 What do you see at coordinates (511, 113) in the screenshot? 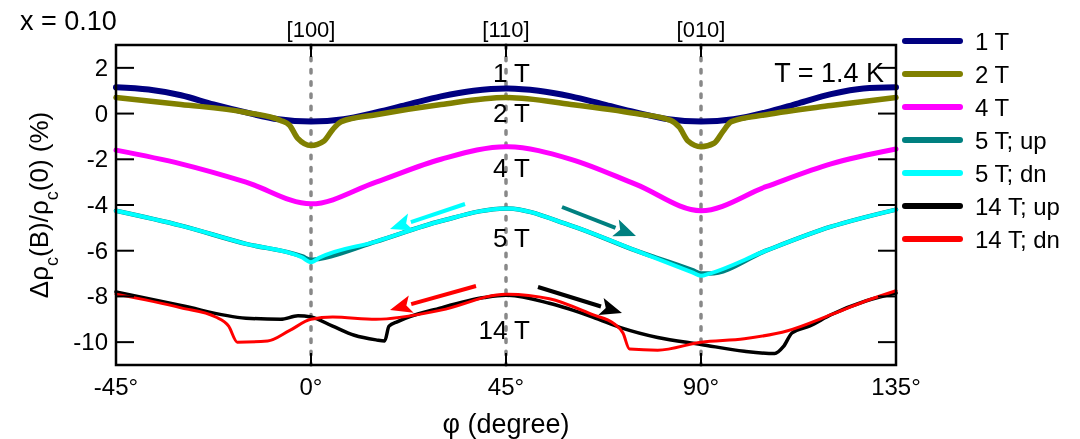
I see `annotation: 2 T` at bounding box center [511, 113].